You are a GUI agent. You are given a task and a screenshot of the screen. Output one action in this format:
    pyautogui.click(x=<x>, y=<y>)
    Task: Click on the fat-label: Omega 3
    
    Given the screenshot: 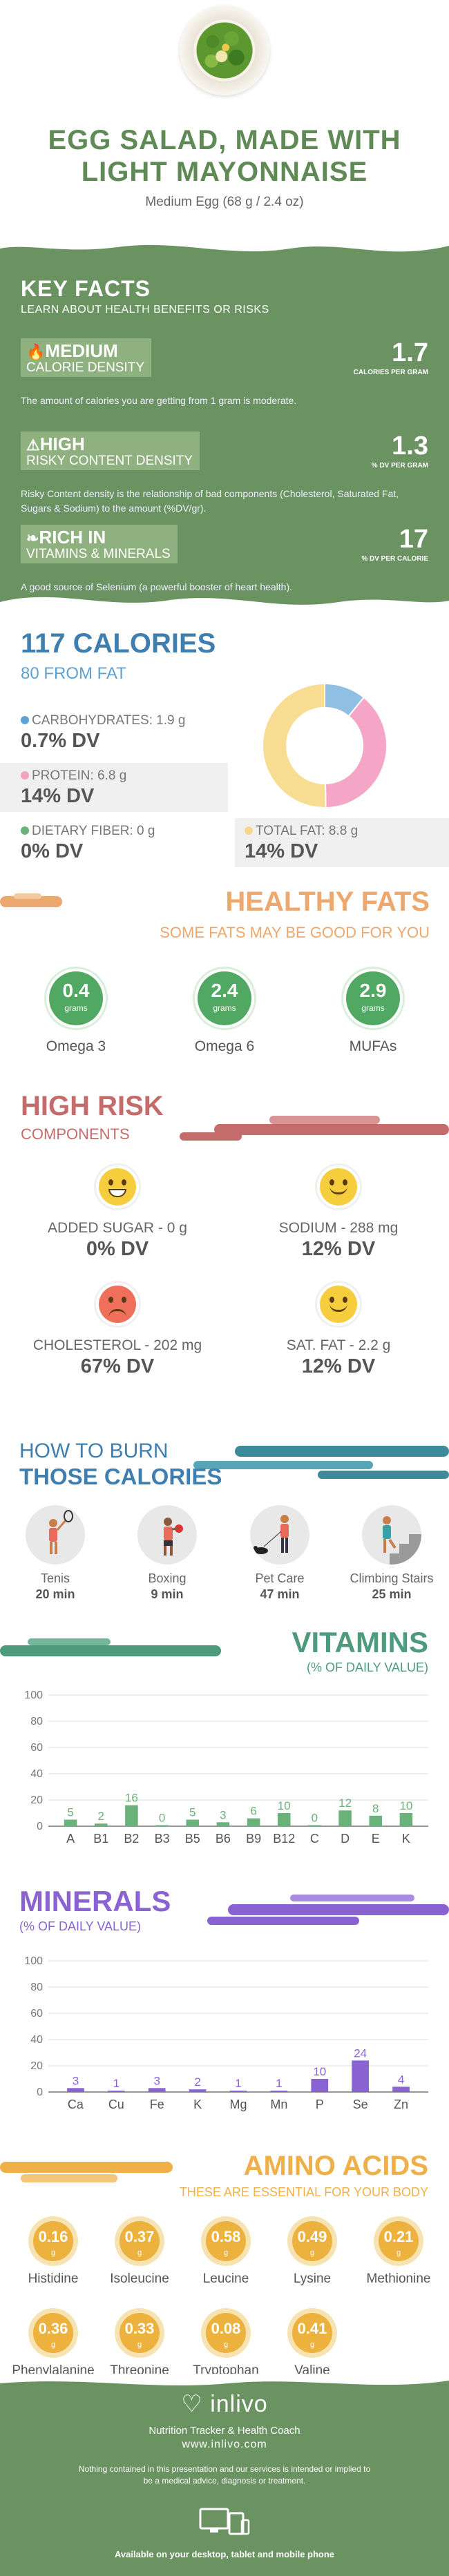 What is the action you would take?
    pyautogui.click(x=76, y=1046)
    